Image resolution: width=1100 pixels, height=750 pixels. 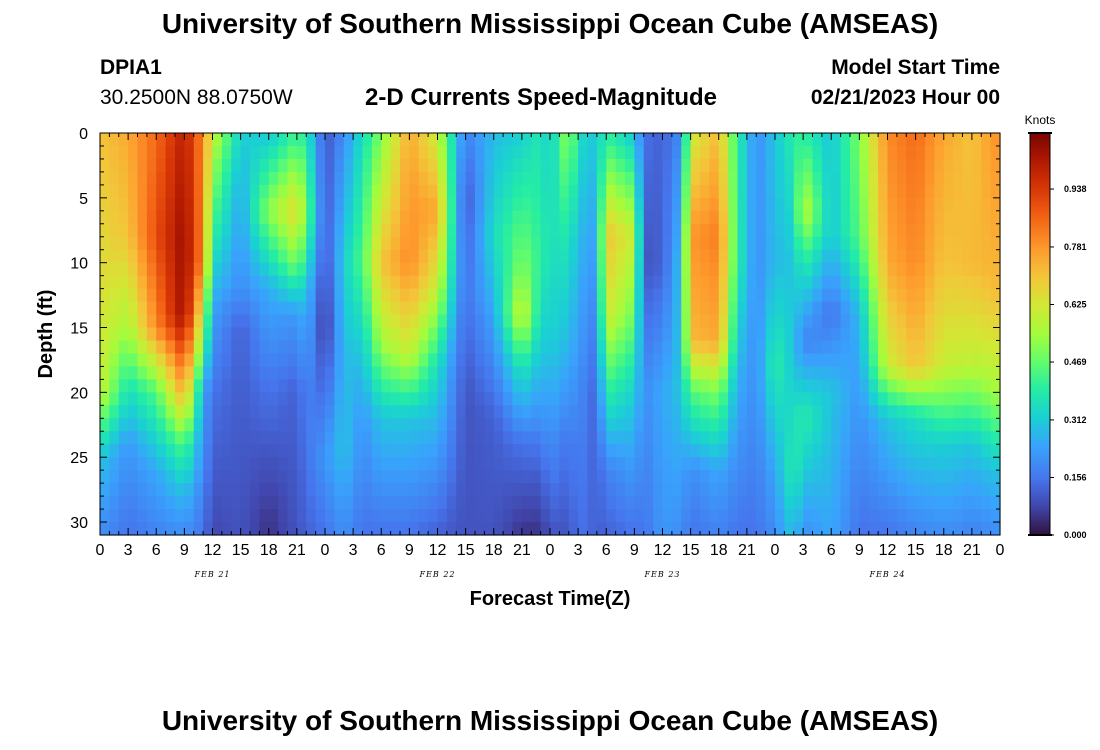 What do you see at coordinates (409, 550) in the screenshot?
I see `x-tick-label: 9` at bounding box center [409, 550].